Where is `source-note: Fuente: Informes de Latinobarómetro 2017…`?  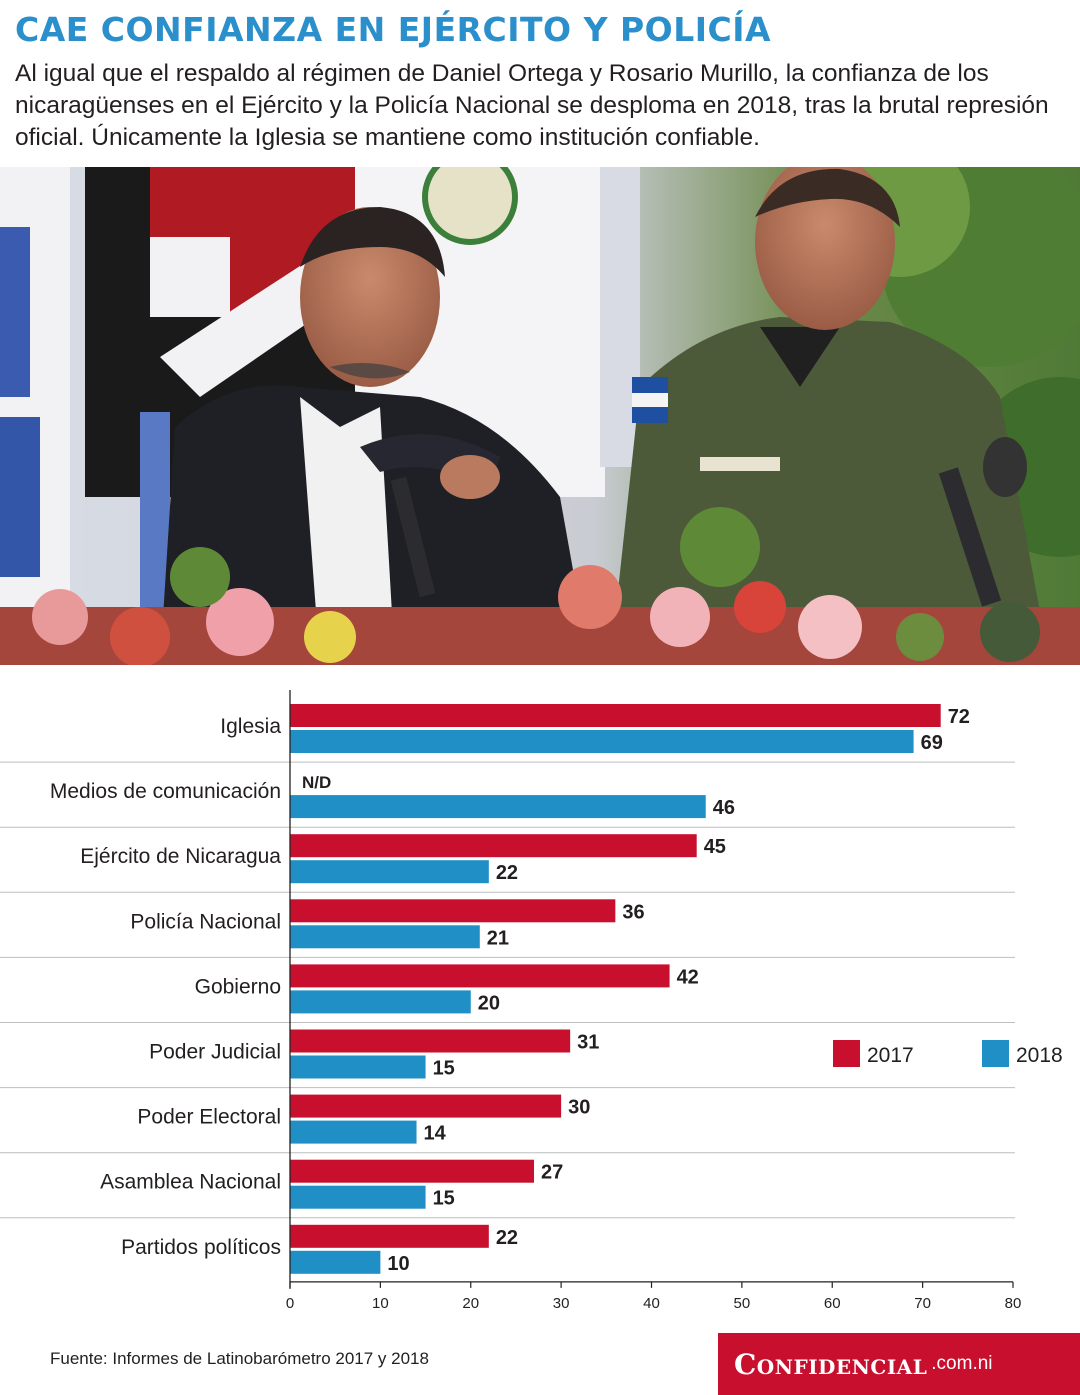
source-note: Fuente: Informes de Latinobarómetro 2017… is located at coordinates (239, 1358).